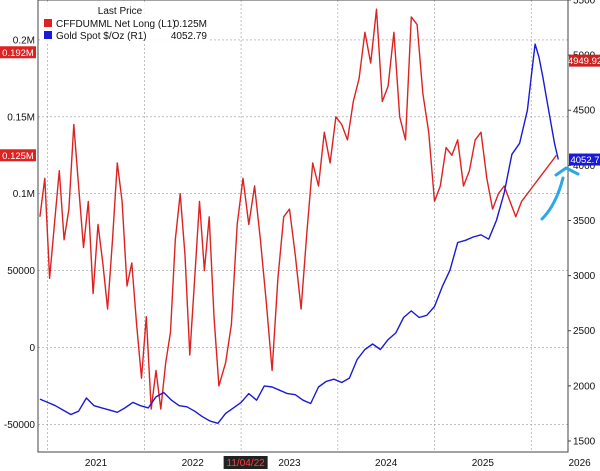 Image resolution: width=600 pixels, height=471 pixels. What do you see at coordinates (584, 331) in the screenshot?
I see `y-right-tick-label: 2500` at bounding box center [584, 331].